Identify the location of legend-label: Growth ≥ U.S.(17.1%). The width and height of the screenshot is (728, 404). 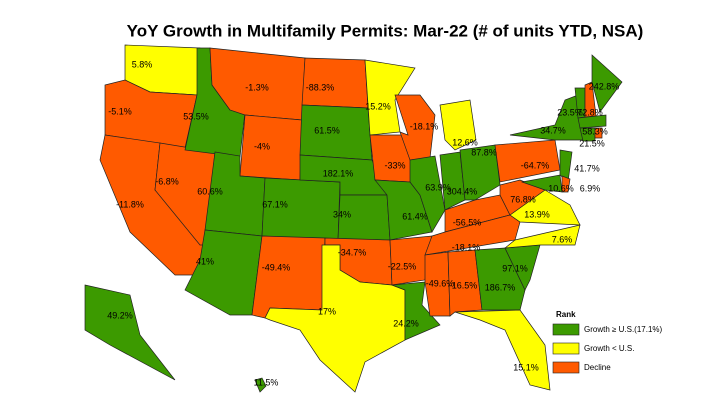
(623, 329).